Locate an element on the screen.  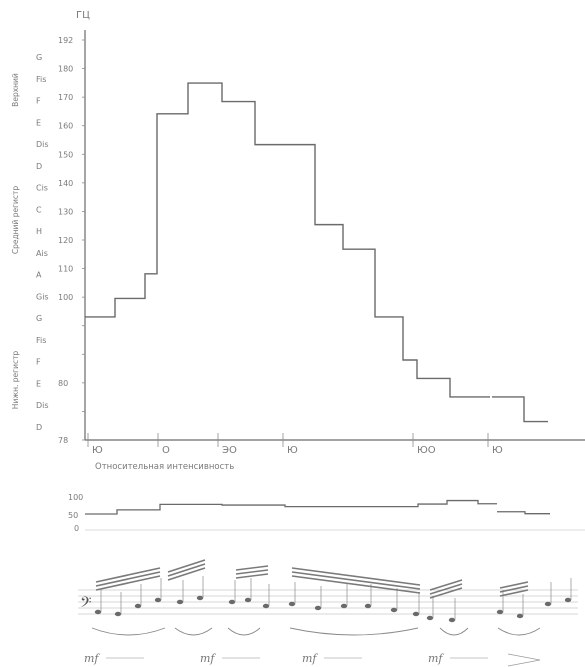
intensity-tick-100: 100 is located at coordinates (75, 497).